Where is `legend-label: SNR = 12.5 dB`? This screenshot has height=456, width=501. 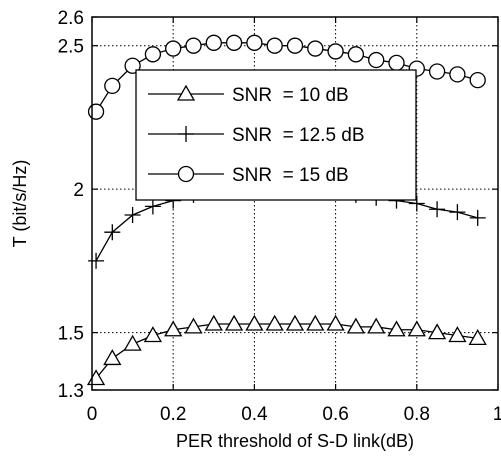
legend-label: SNR = 12.5 dB is located at coordinates (298, 135).